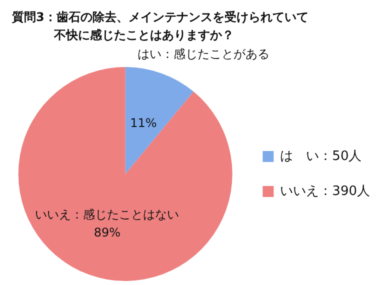 The width and height of the screenshot is (380, 285). Describe the element at coordinates (321, 156) in the screenshot. I see `legend-label: は い：50人` at that location.